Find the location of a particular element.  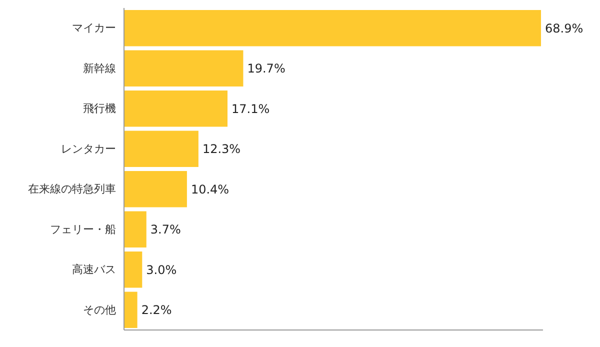

data-label: 2.2% is located at coordinates (156, 310).